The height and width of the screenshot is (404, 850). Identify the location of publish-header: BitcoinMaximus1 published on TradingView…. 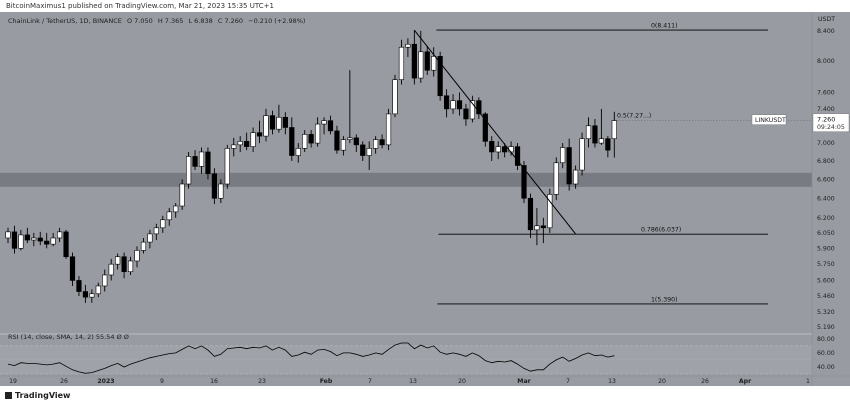
(425, 6).